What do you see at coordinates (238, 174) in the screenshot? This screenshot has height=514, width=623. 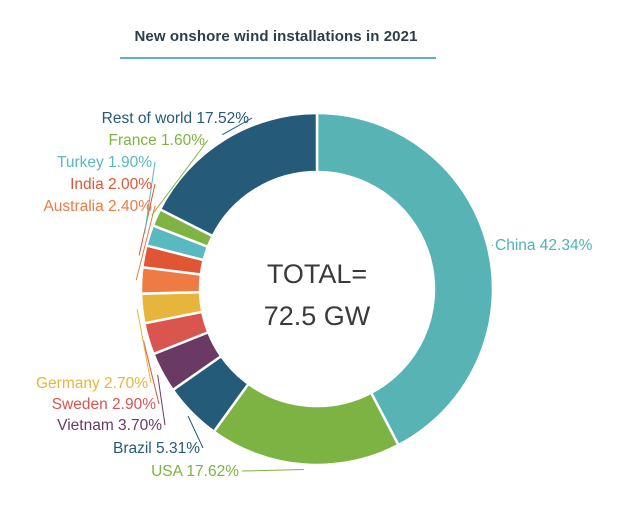 I see `slice-rest-of-world` at bounding box center [238, 174].